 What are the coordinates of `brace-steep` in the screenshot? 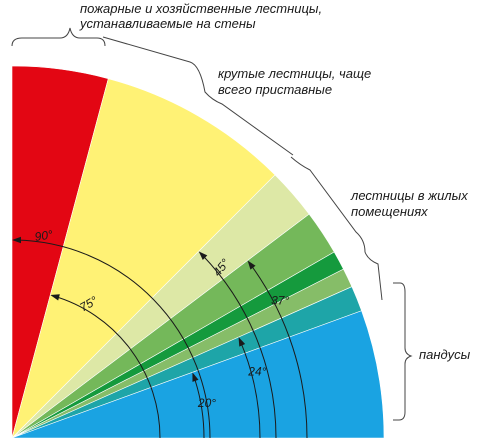 It's located at (198, 96).